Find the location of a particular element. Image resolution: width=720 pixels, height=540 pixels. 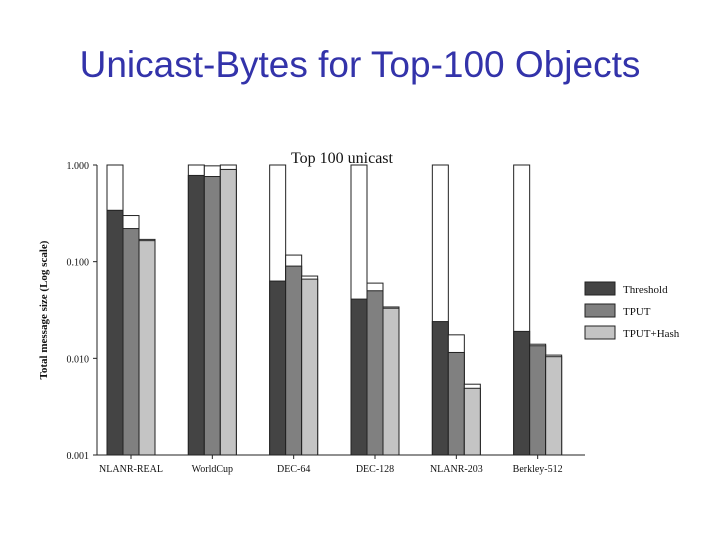

chart-title: Top 100 unicast is located at coordinates (342, 158).